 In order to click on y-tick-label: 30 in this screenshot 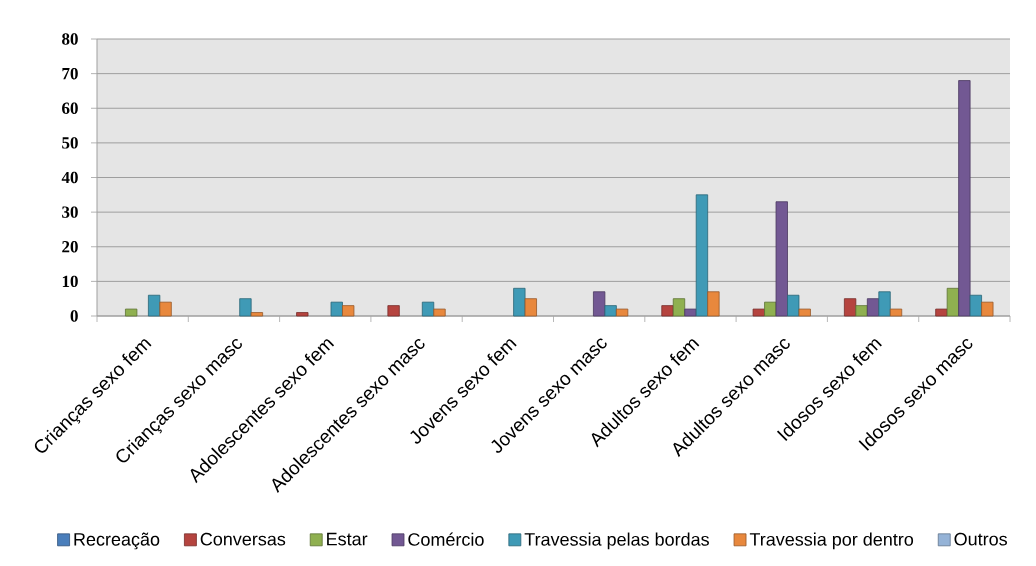, I will do `click(70, 212)`.